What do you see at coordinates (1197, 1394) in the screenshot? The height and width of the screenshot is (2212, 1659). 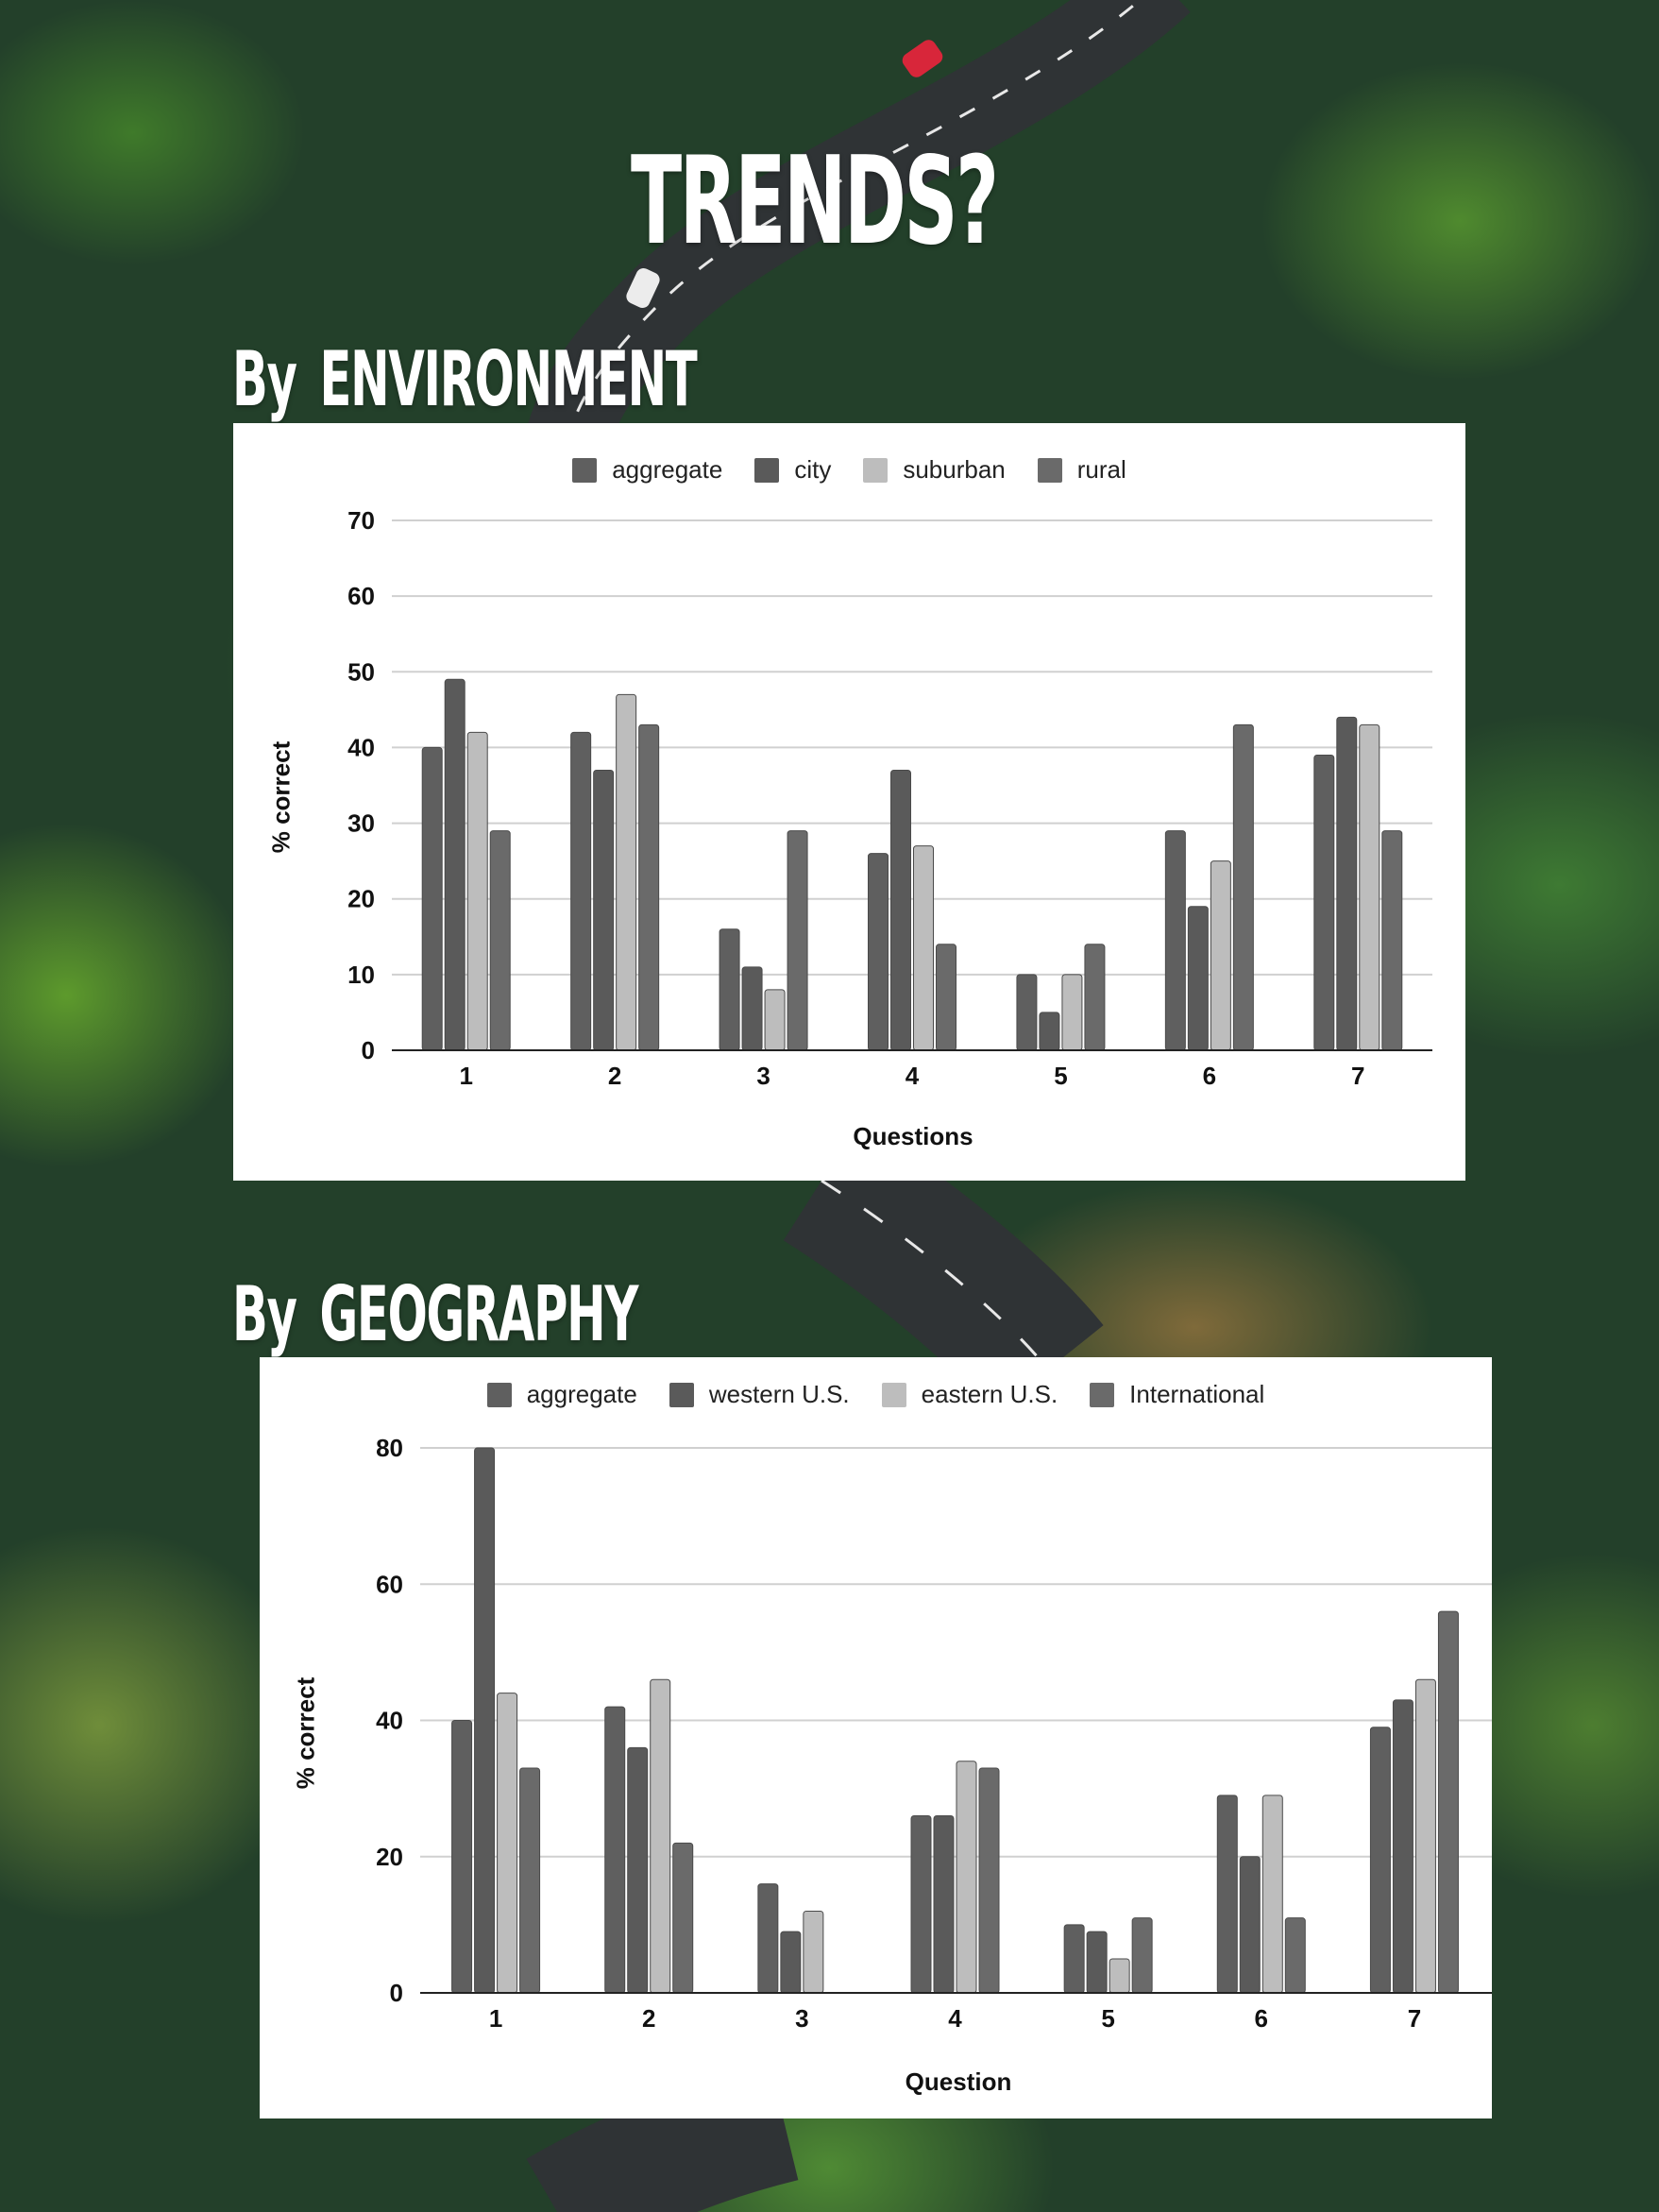 I see `legend-label: International` at bounding box center [1197, 1394].